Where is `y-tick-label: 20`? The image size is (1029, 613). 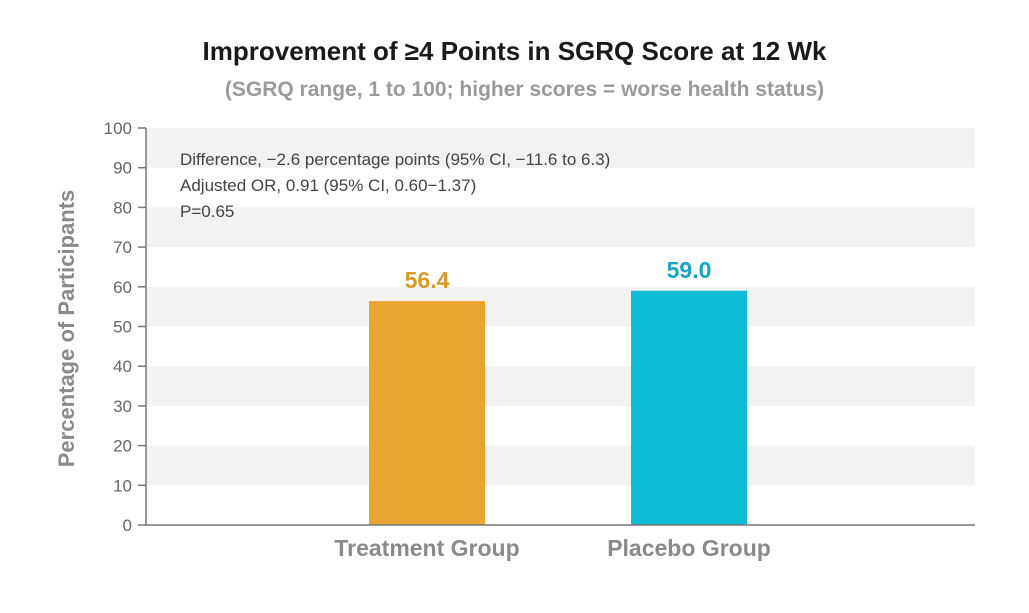 y-tick-label: 20 is located at coordinates (122, 446).